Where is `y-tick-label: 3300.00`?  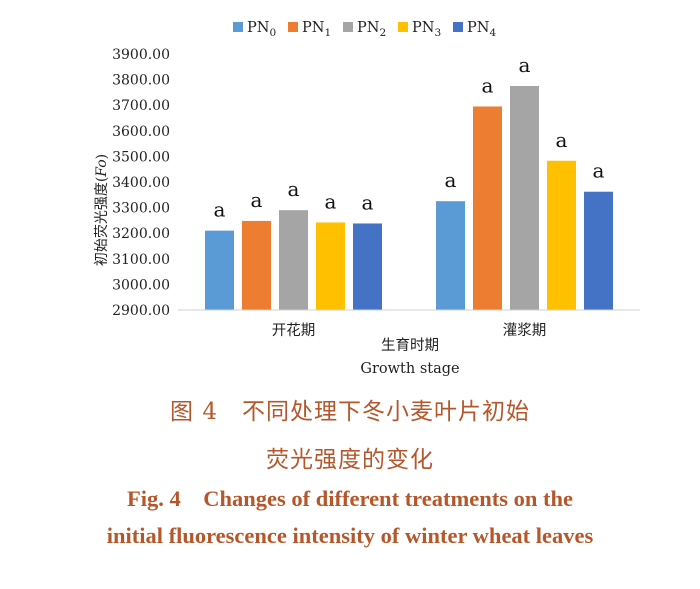
y-tick-label: 3300.00 is located at coordinates (141, 209).